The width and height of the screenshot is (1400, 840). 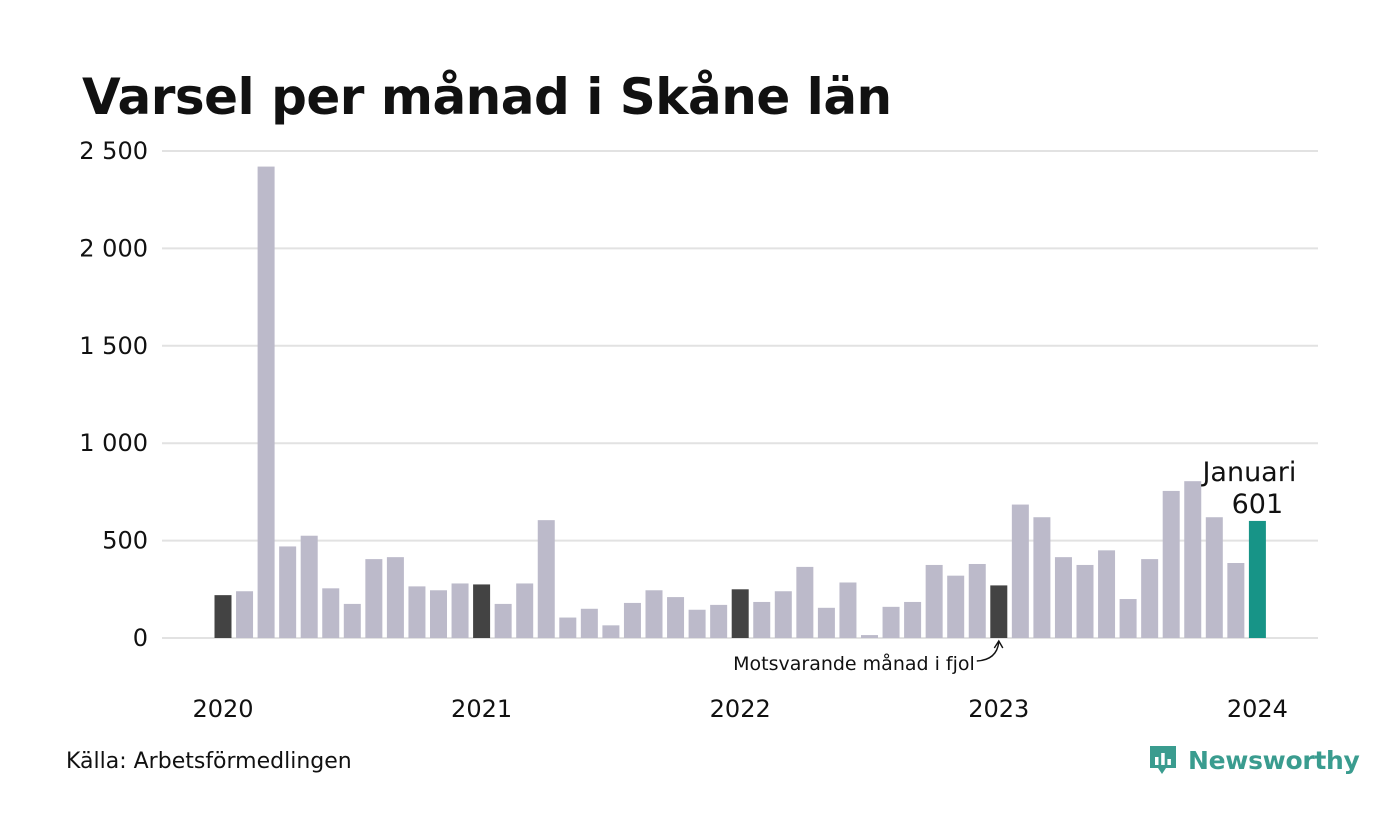 I want to click on x-tick-label: 2022, so click(x=740, y=709).